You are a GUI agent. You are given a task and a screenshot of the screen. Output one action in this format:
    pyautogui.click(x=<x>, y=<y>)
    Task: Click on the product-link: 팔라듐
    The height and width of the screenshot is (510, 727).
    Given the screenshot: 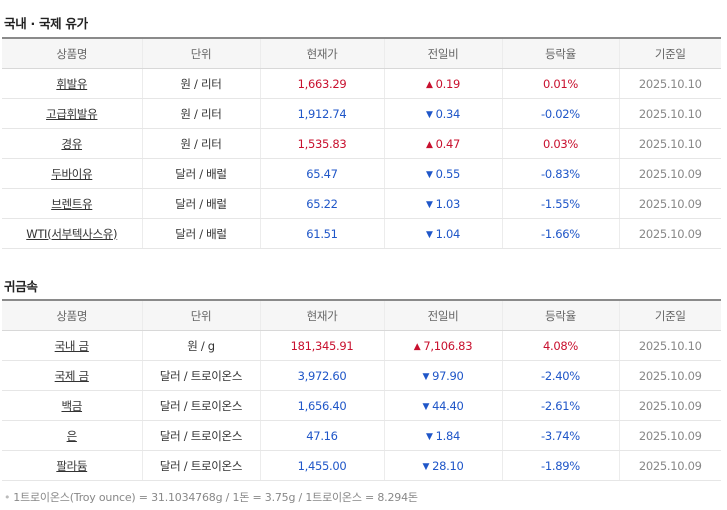 What is the action you would take?
    pyautogui.click(x=72, y=465)
    